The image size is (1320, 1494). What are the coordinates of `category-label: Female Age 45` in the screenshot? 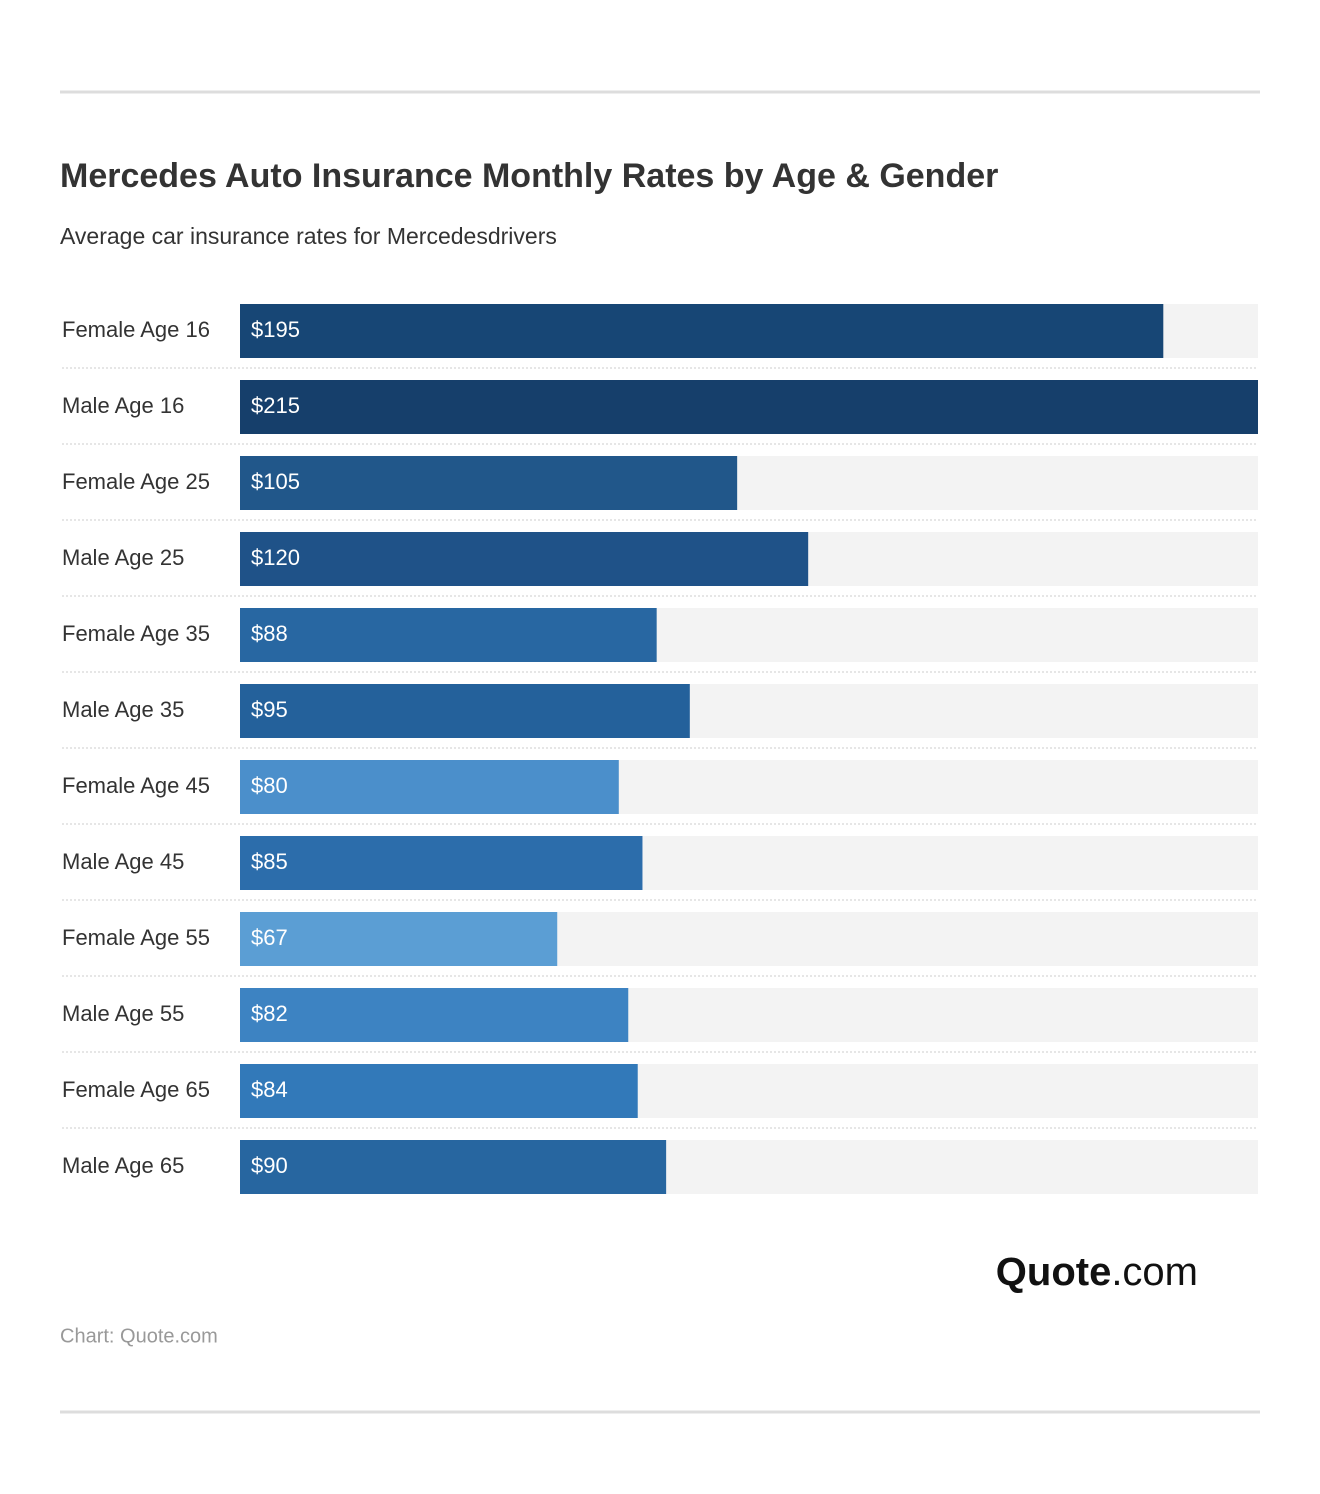 It's located at (136, 785).